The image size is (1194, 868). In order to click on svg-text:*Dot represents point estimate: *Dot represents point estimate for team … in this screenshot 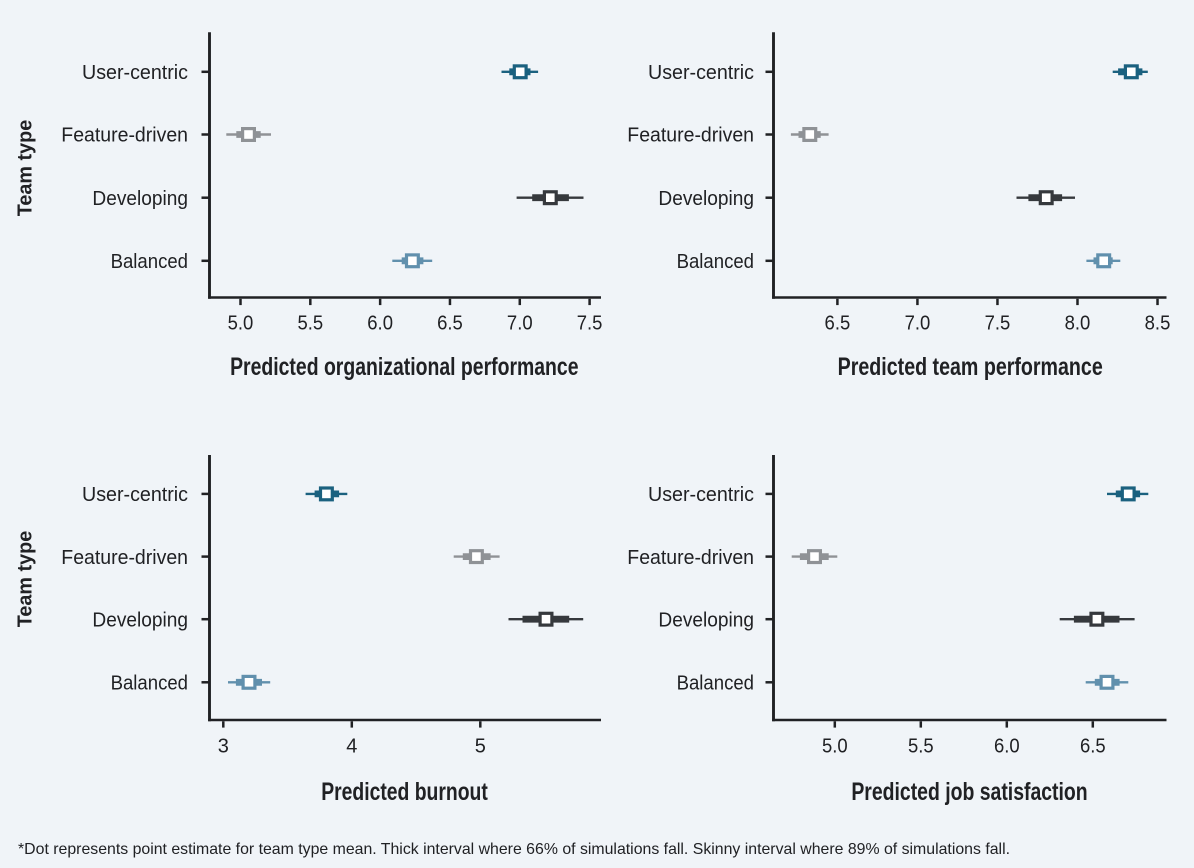, I will do `click(514, 849)`.